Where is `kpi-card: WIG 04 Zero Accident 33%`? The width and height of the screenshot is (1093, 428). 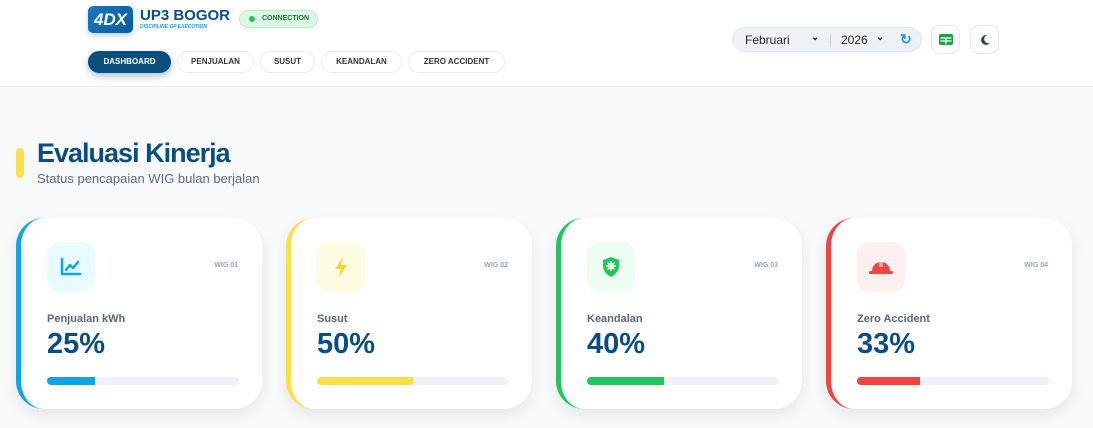
kpi-card: WIG 04 Zero Accident 33% is located at coordinates (949, 313).